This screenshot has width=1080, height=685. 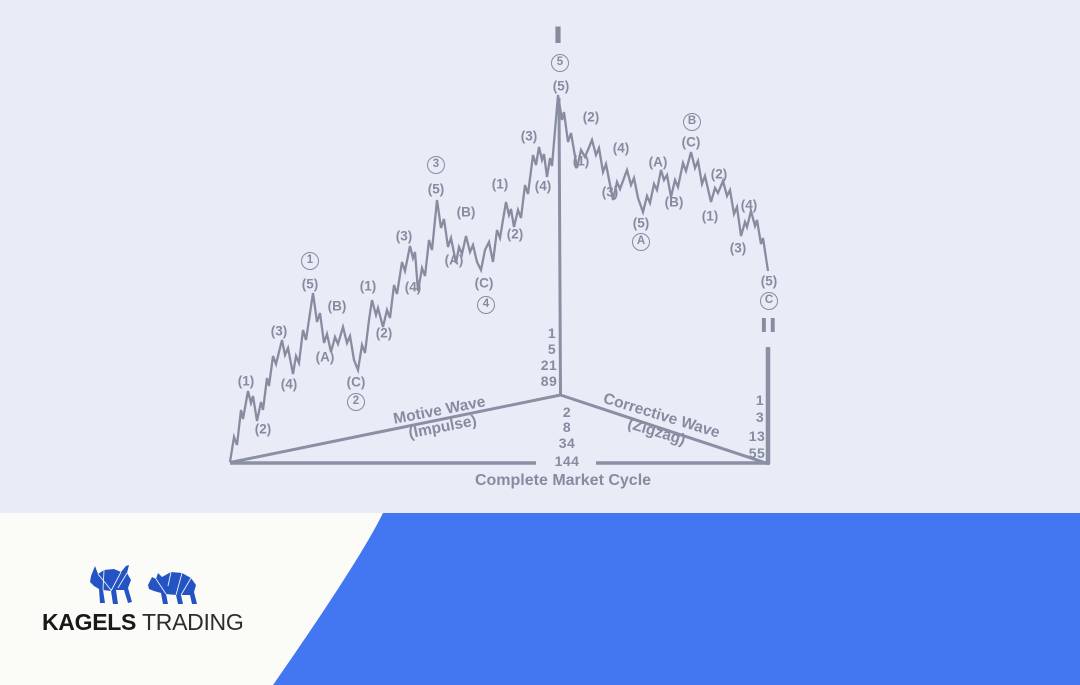 I want to click on circled-wave-label: 3, so click(x=436, y=165).